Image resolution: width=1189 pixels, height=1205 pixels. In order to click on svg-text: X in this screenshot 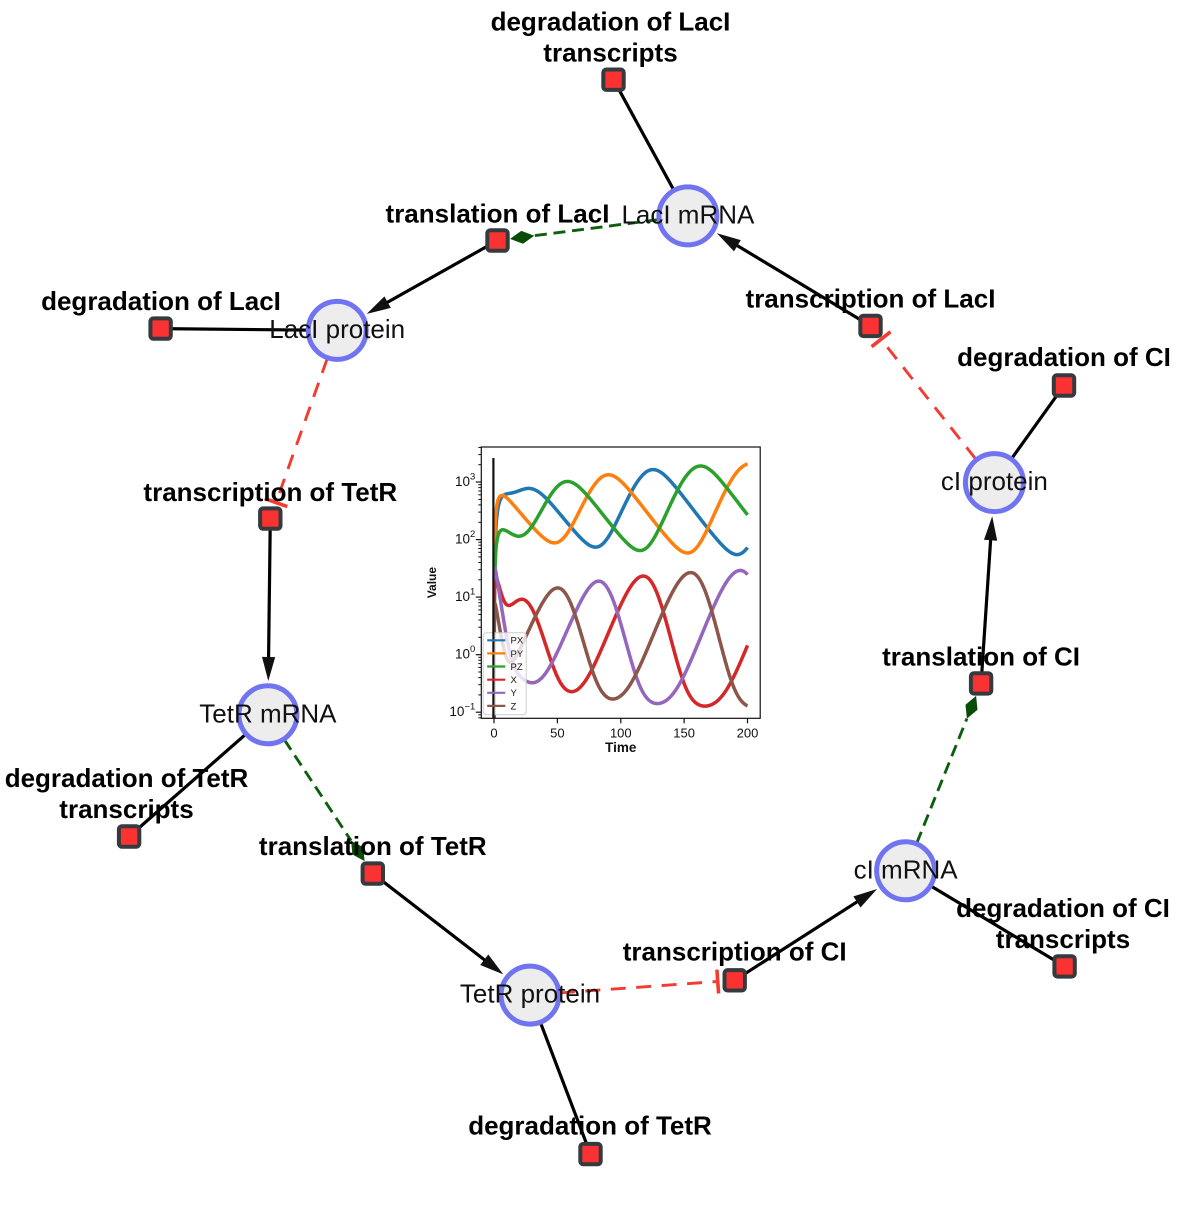, I will do `click(514, 680)`.